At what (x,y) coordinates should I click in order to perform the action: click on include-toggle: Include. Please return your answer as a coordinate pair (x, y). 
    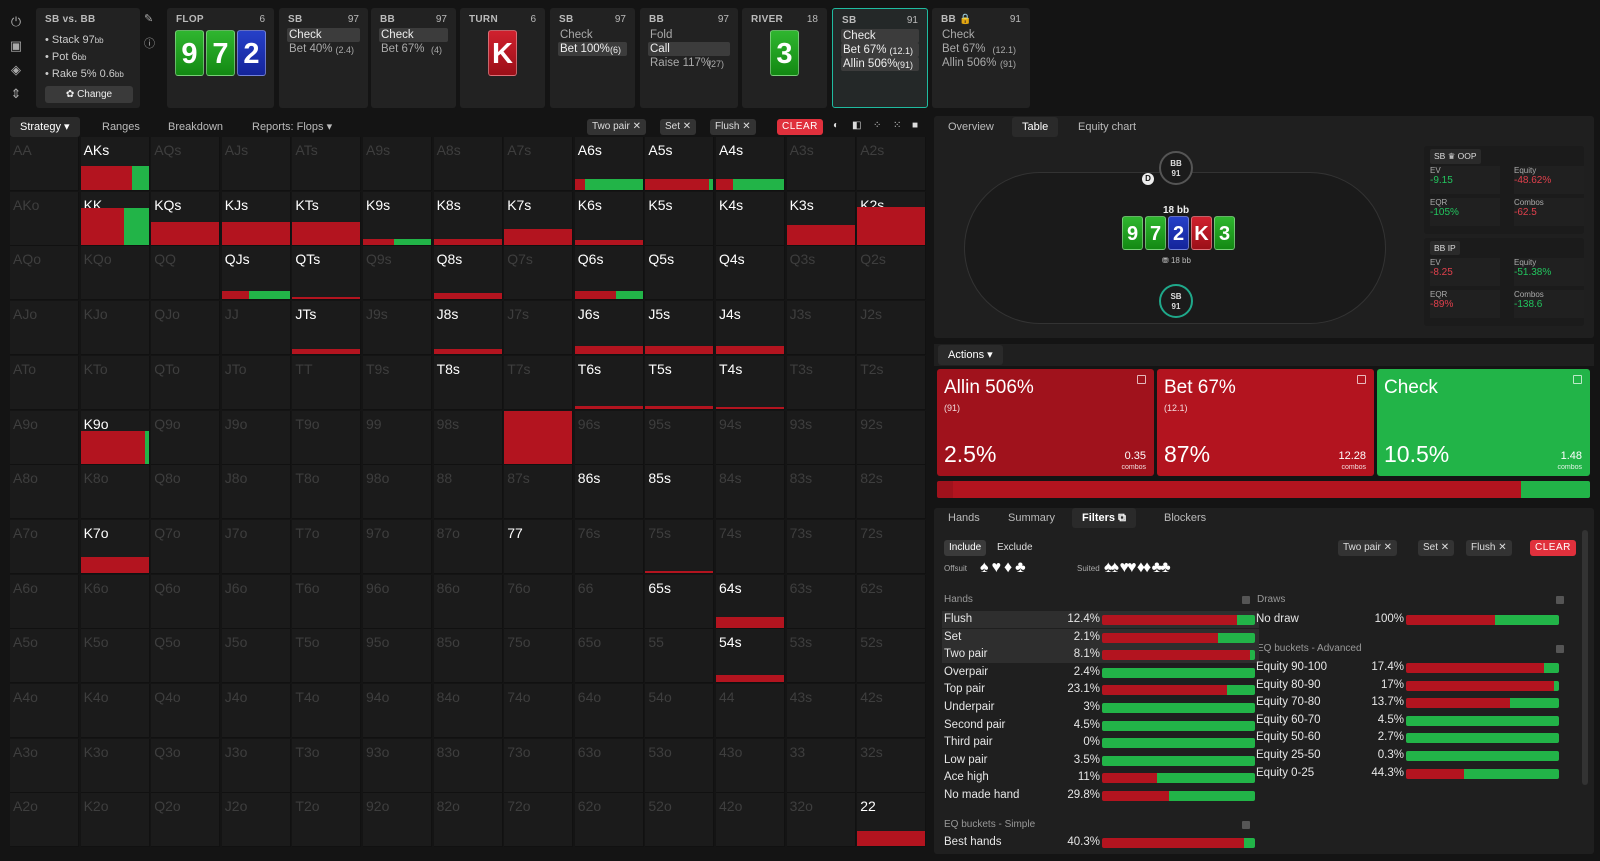
    Looking at the image, I should click on (965, 548).